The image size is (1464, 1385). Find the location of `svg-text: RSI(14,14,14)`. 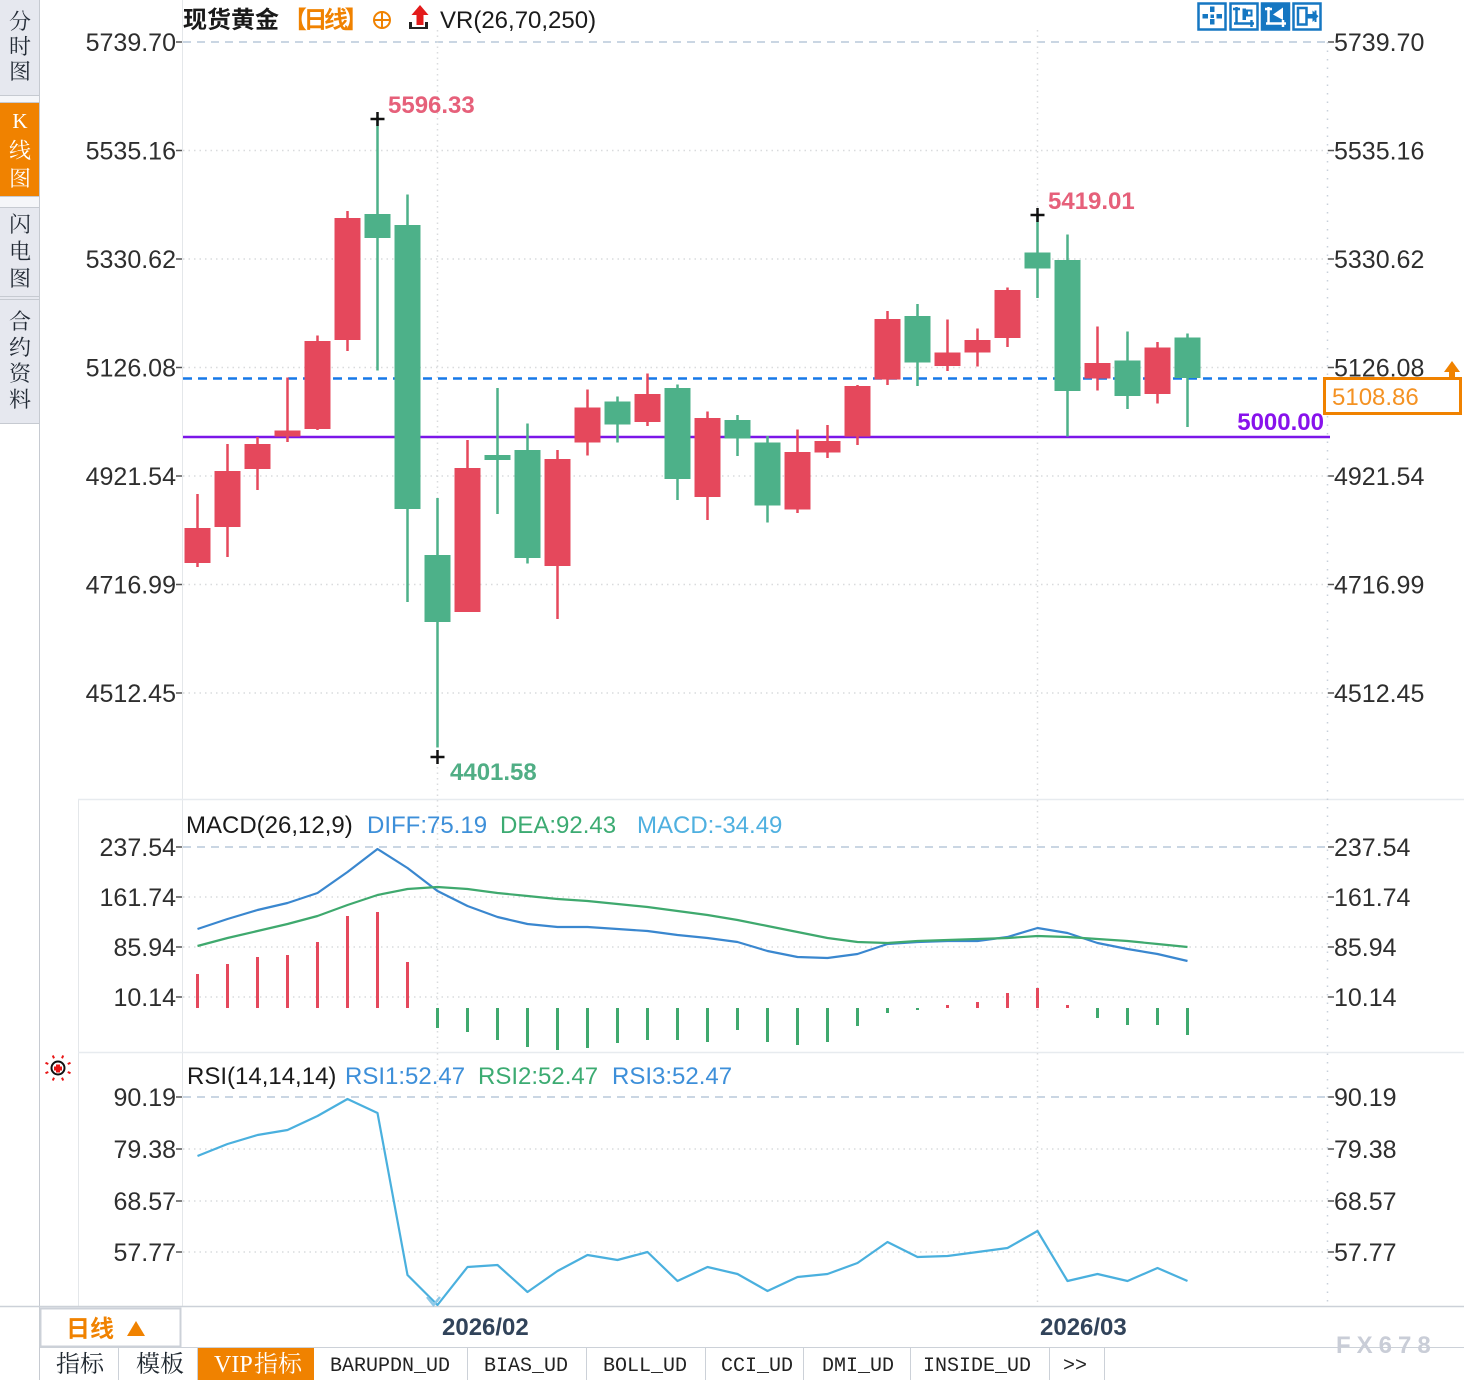

svg-text: RSI(14,14,14) is located at coordinates (261, 1076).